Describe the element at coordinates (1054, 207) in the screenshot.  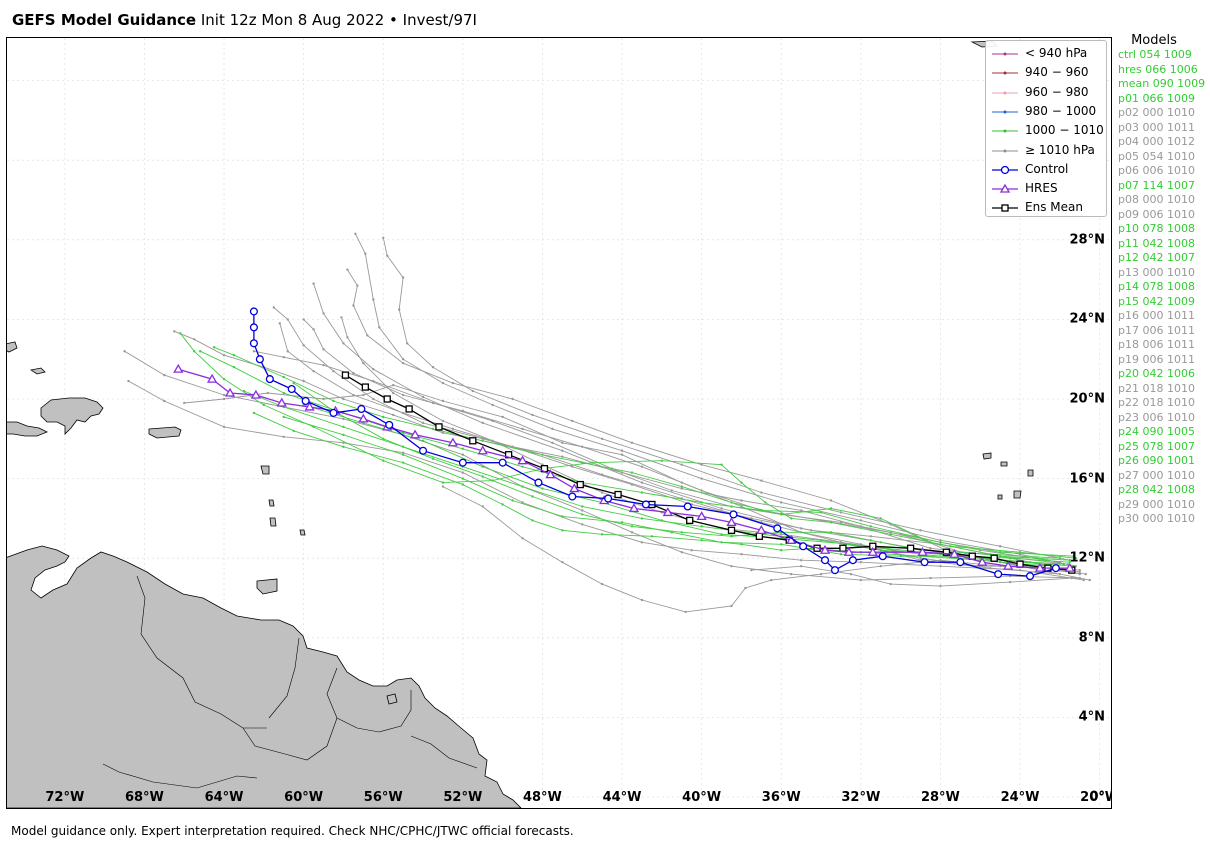
I see `legend-label: Ens Mean` at that location.